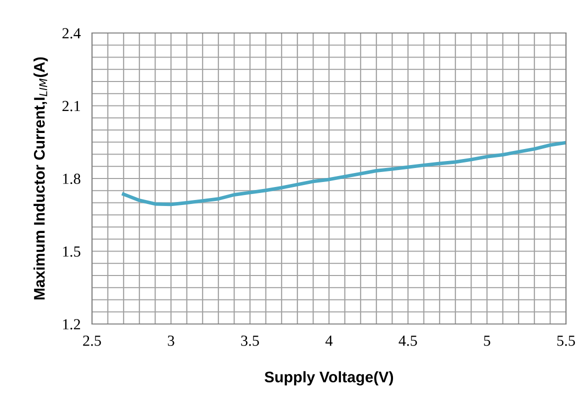 This screenshot has width=579, height=400. Describe the element at coordinates (92, 341) in the screenshot. I see `x-tick-label: 2.5` at that location.